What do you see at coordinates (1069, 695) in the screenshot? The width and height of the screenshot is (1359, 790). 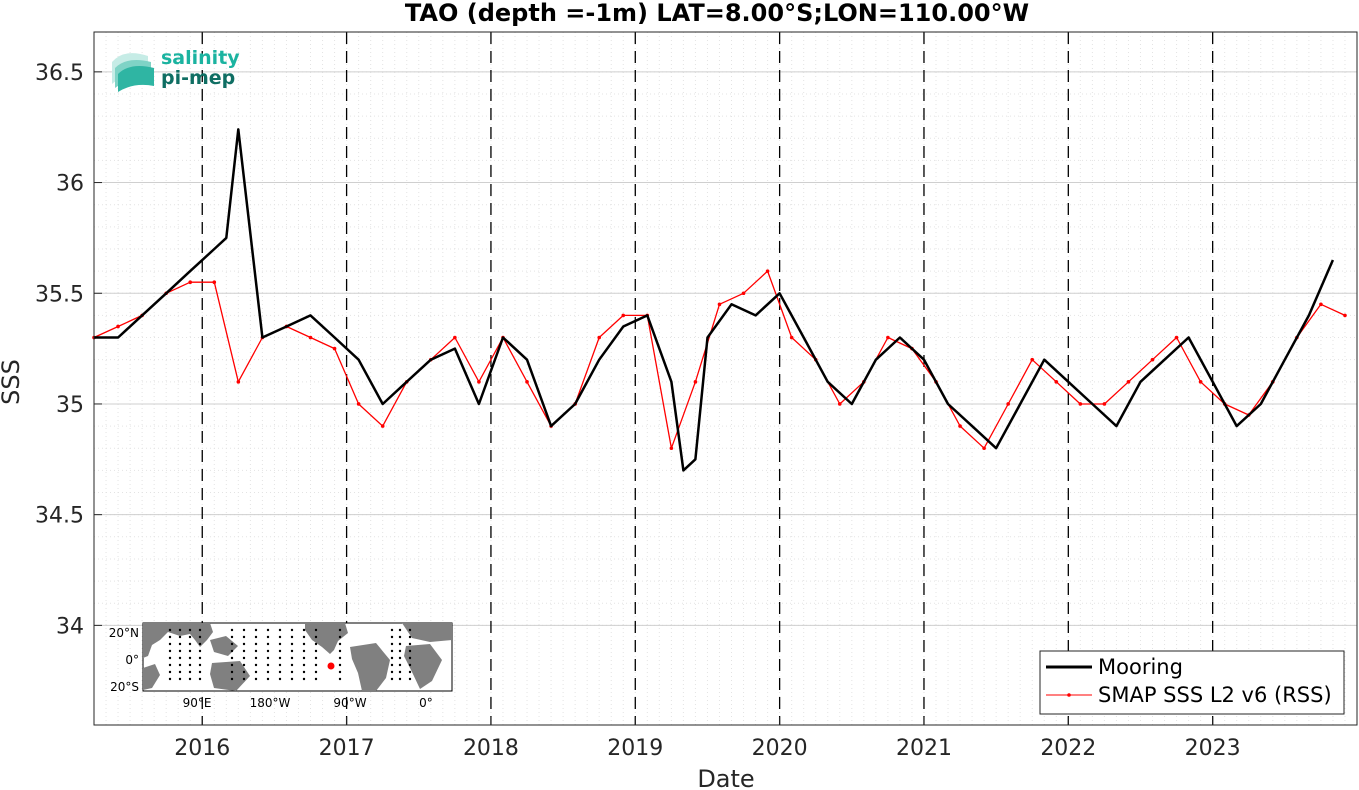 I see `legend-smap-marker` at bounding box center [1069, 695].